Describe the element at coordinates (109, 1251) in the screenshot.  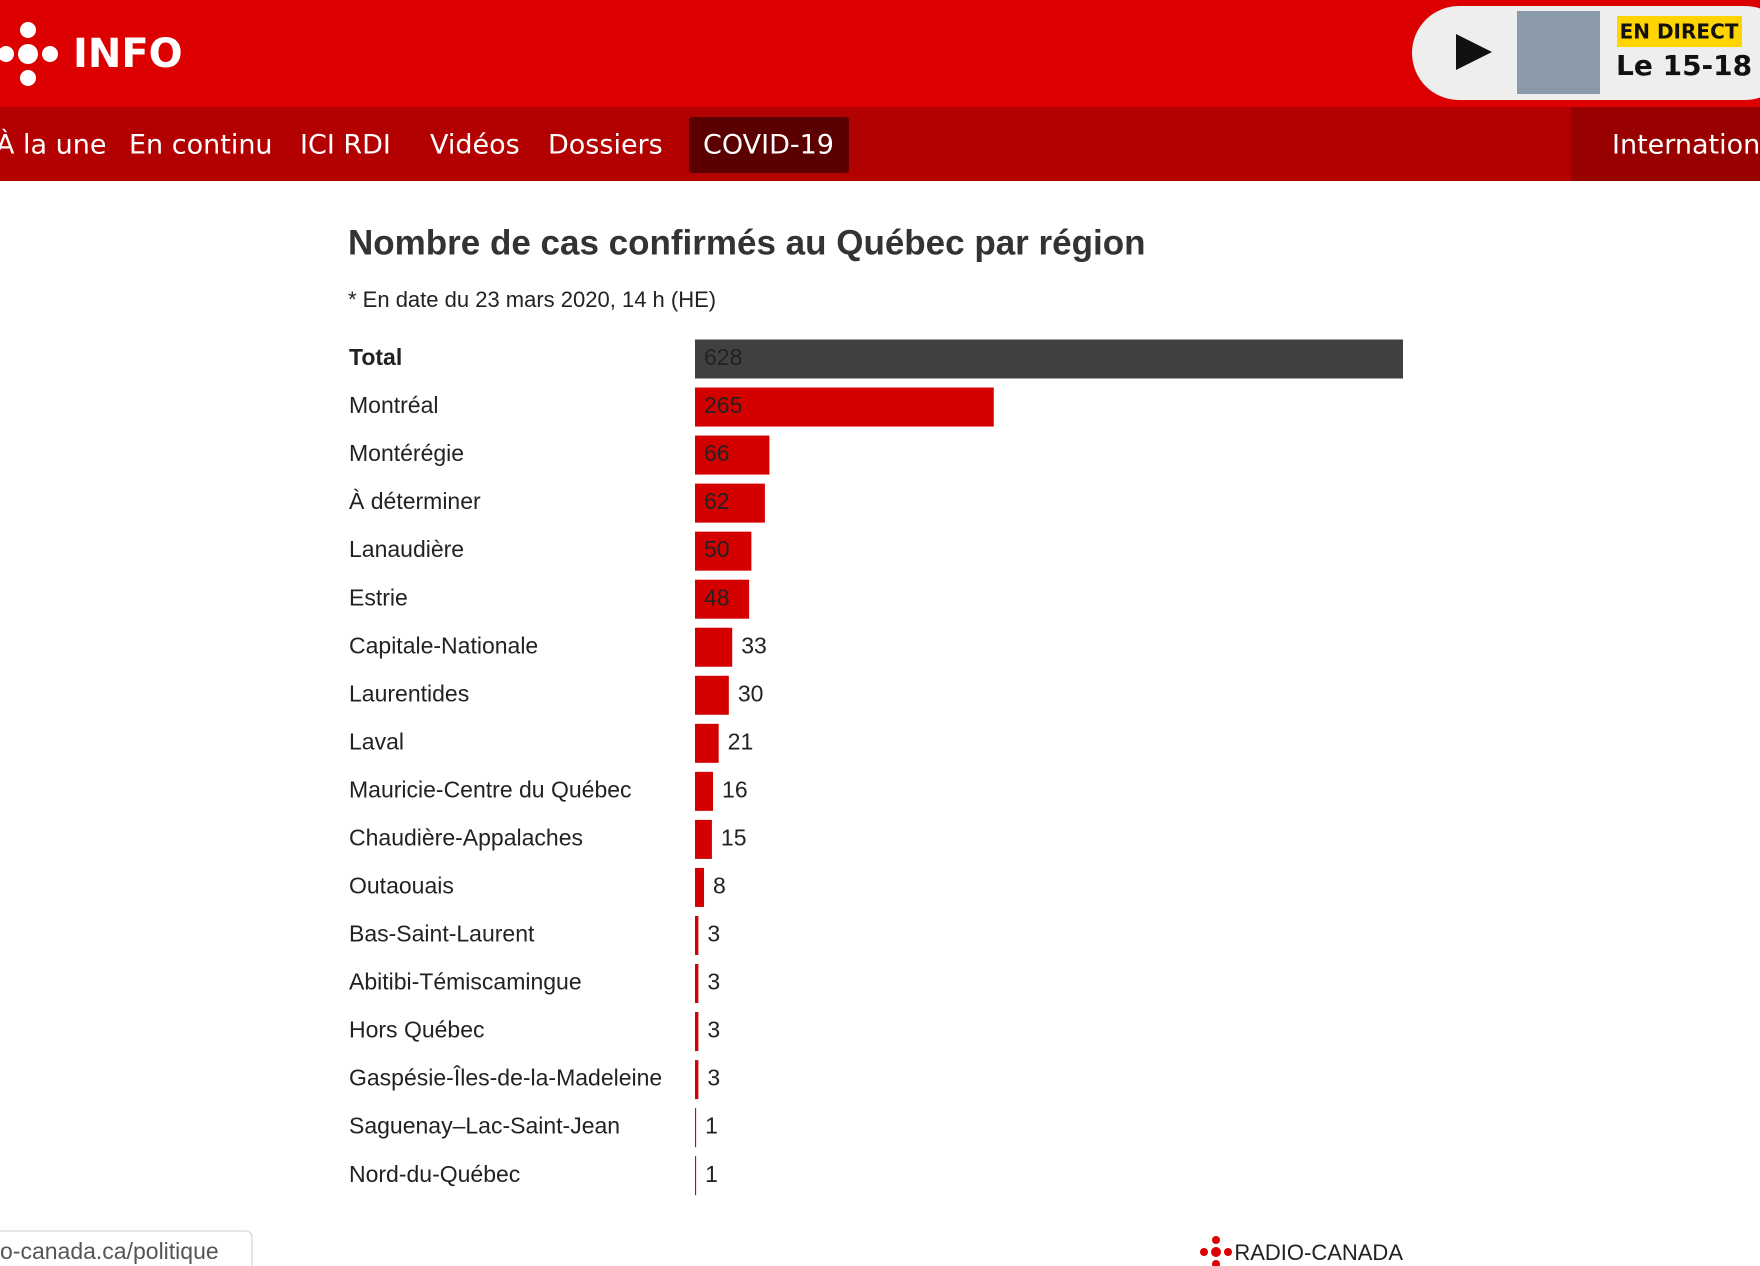
I see `status-url: o-canada.ca/politique` at that location.